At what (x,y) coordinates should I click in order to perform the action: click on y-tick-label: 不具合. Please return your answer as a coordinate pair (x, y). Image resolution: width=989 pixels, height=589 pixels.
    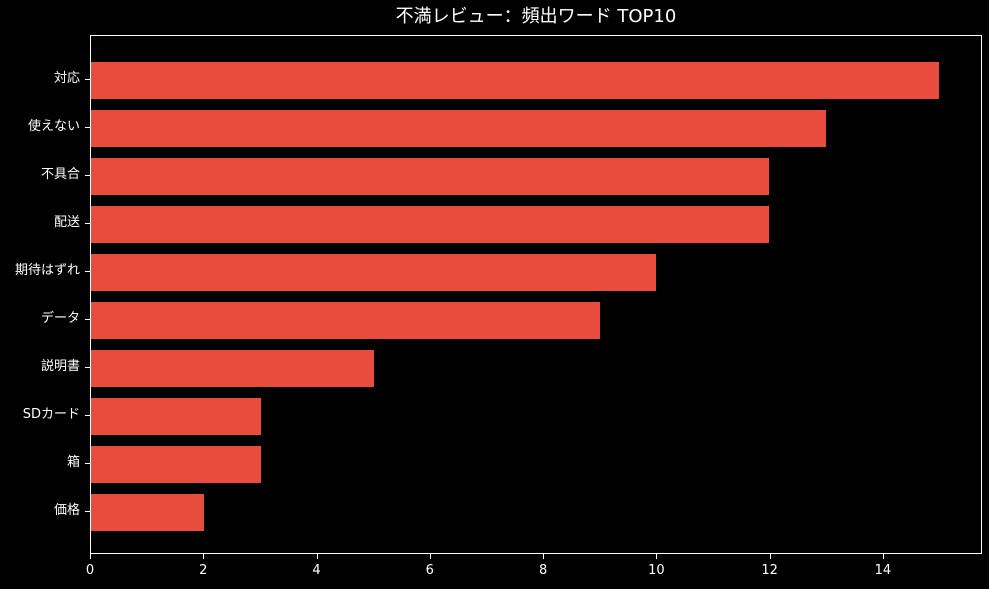
    Looking at the image, I should click on (60, 174).